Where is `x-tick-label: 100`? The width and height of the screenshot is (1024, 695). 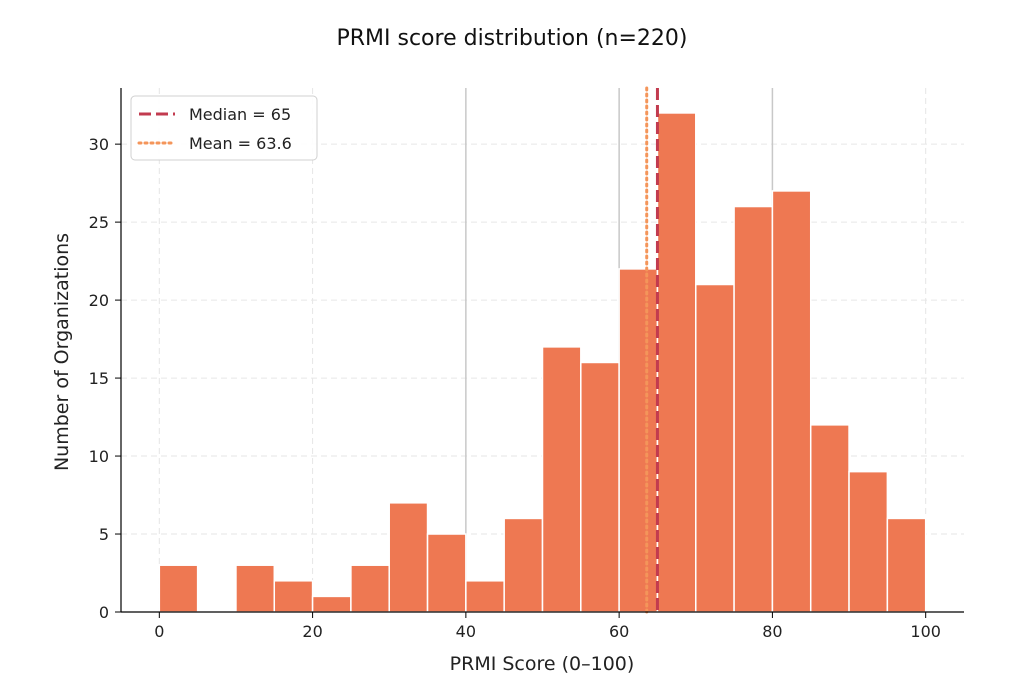
x-tick-label: 100 is located at coordinates (925, 631).